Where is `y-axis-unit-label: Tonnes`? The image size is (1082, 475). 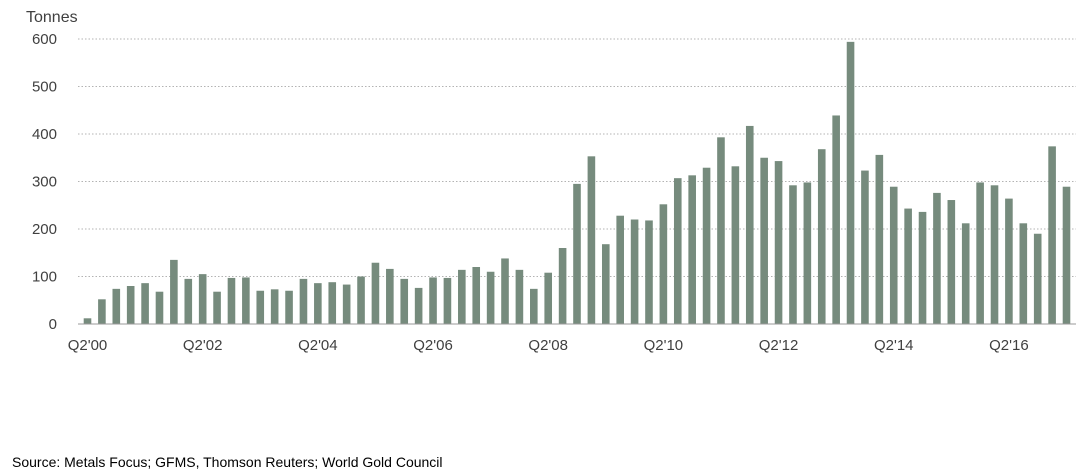
y-axis-unit-label: Tonnes is located at coordinates (52, 17).